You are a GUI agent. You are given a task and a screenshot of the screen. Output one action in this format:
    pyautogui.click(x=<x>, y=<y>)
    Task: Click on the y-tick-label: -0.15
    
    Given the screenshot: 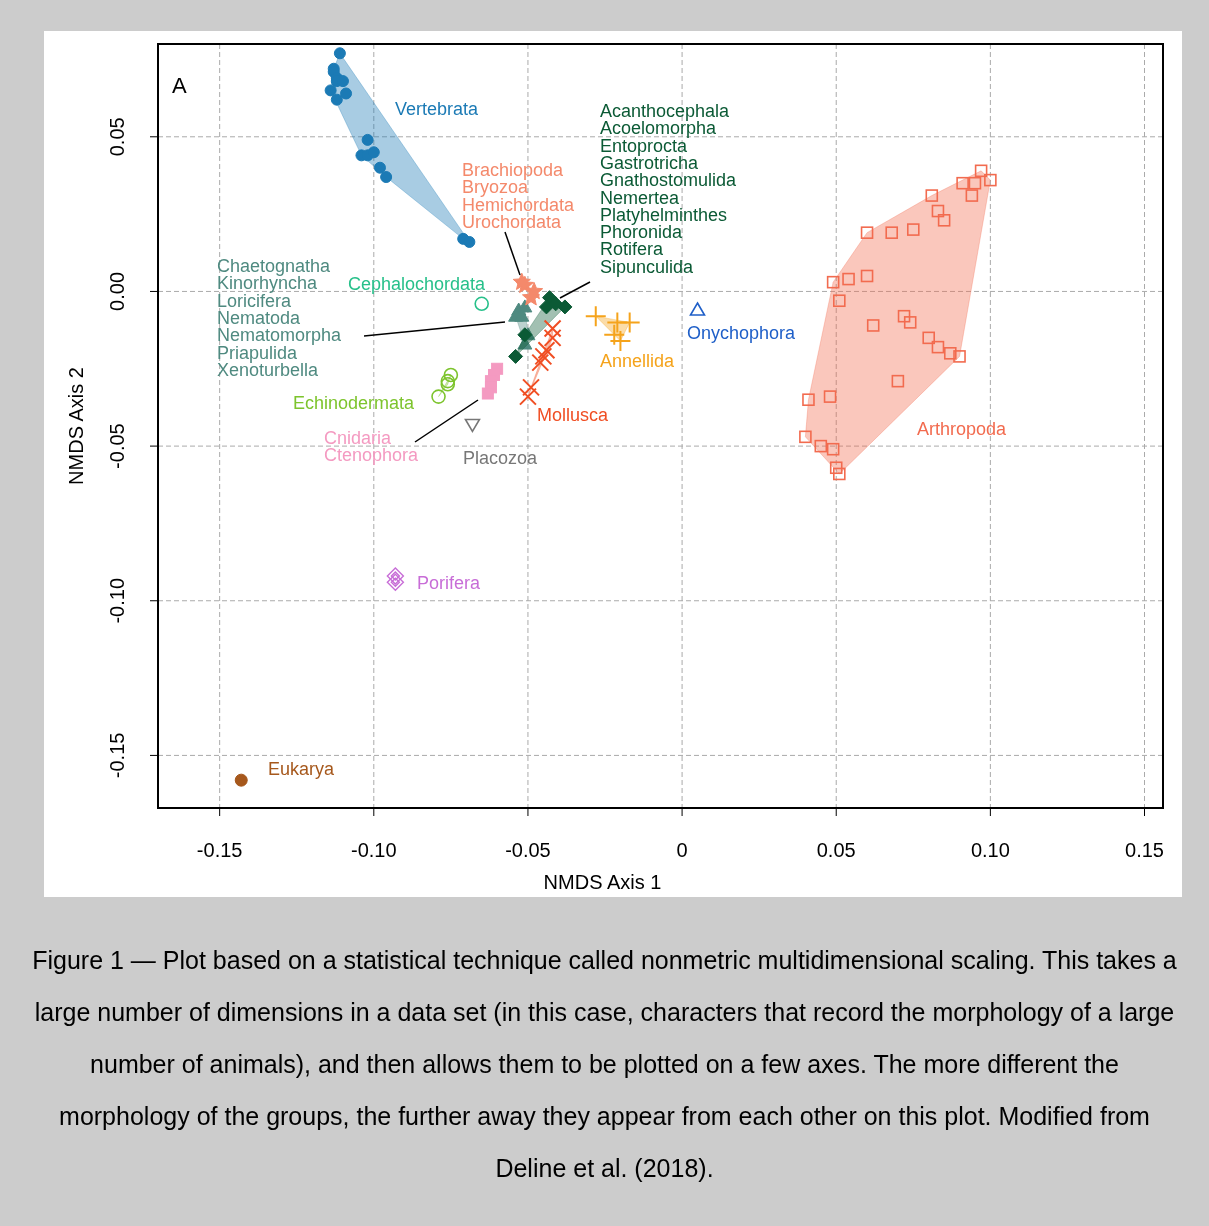 What is the action you would take?
    pyautogui.click(x=117, y=755)
    